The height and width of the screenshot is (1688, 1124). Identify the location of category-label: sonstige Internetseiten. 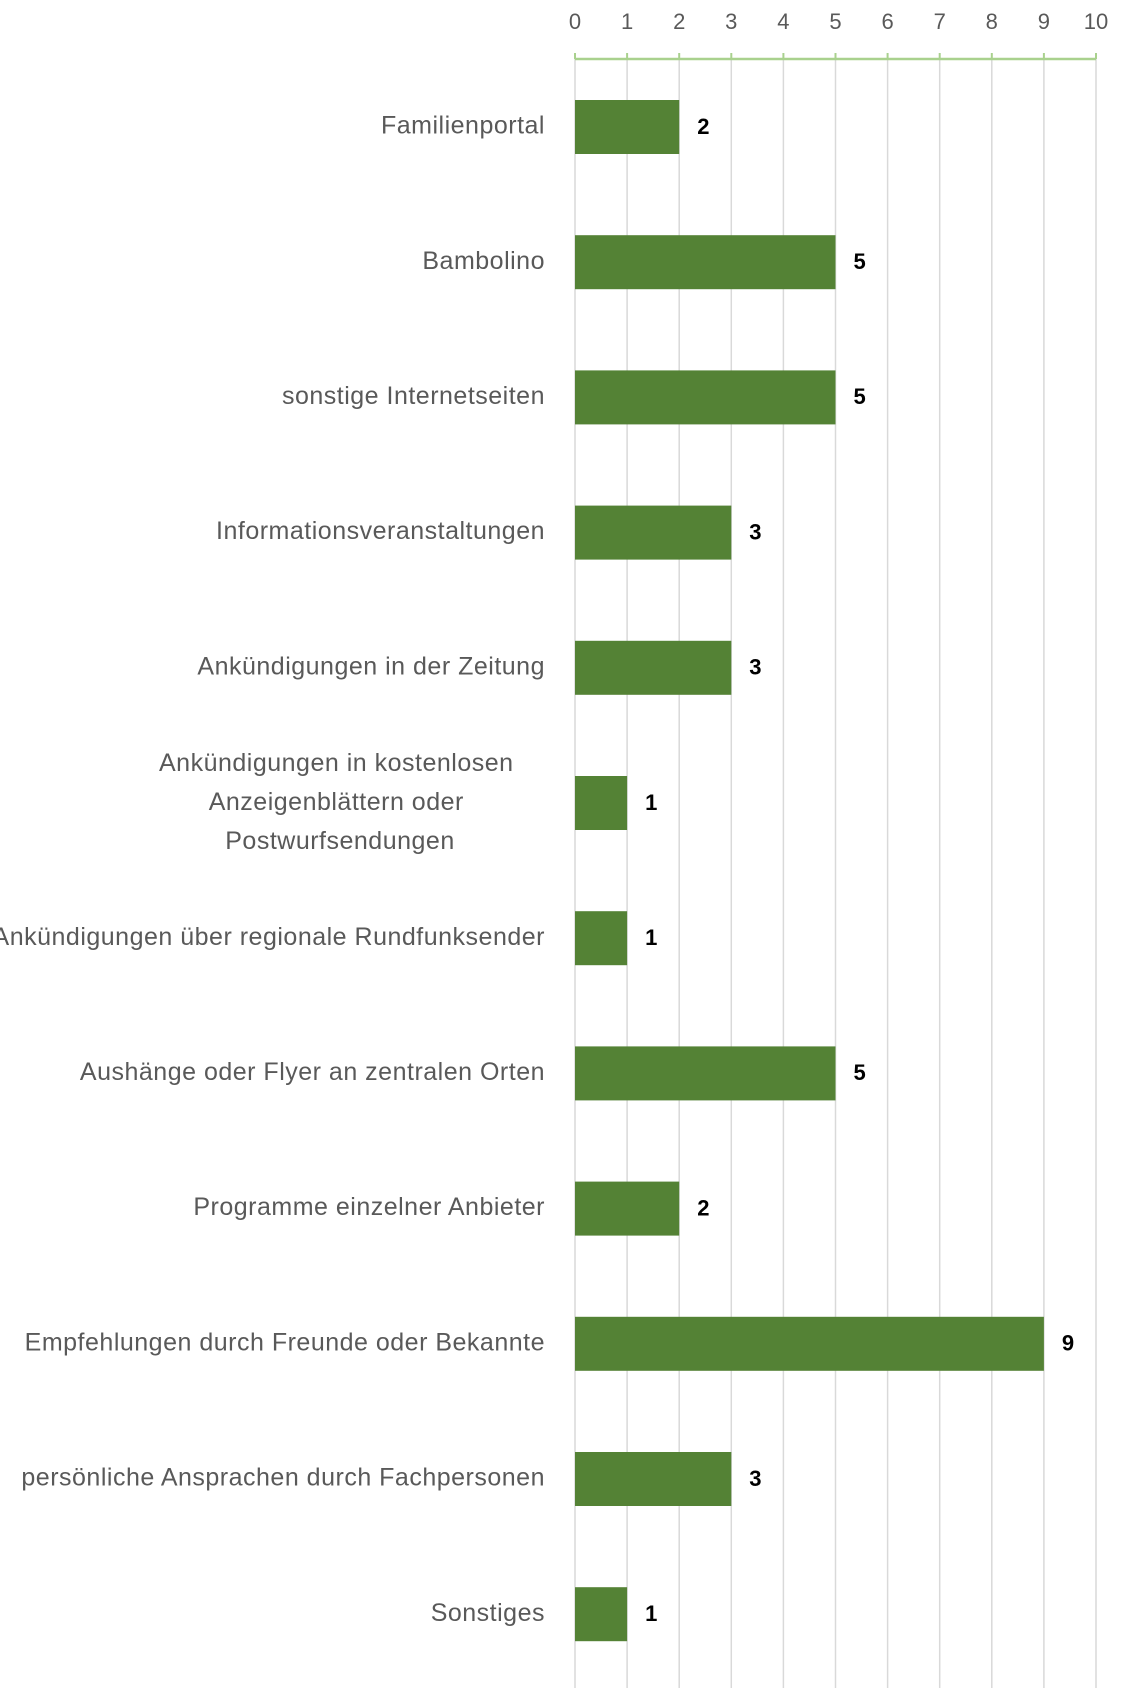
(413, 396).